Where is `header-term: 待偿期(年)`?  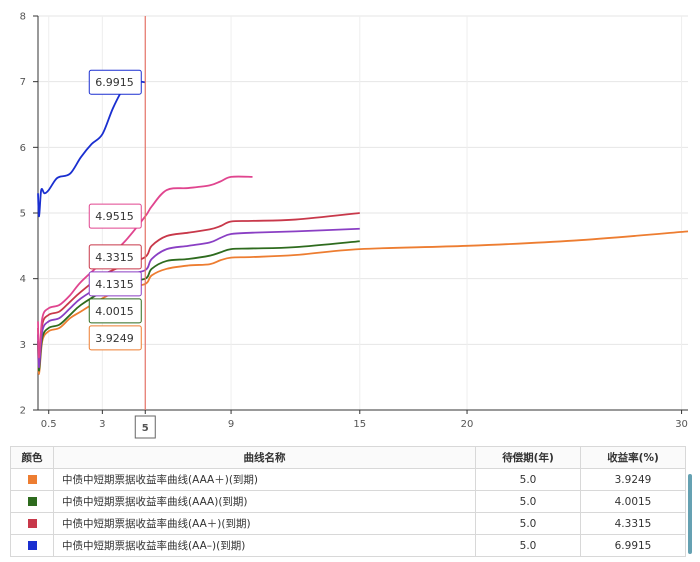 header-term: 待偿期(年) is located at coordinates (528, 457).